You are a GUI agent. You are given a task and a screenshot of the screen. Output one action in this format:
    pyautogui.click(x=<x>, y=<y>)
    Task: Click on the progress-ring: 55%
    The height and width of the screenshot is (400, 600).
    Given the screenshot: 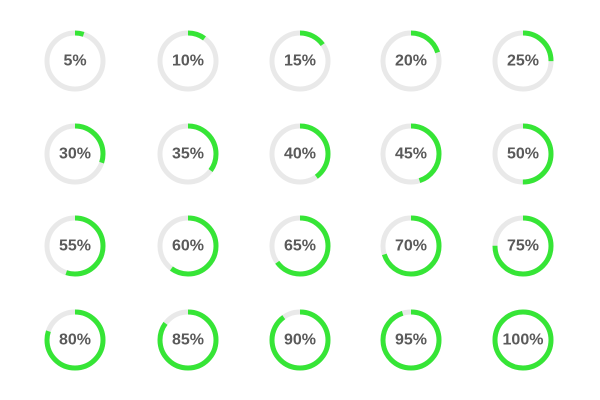 What is the action you would take?
    pyautogui.click(x=75, y=246)
    